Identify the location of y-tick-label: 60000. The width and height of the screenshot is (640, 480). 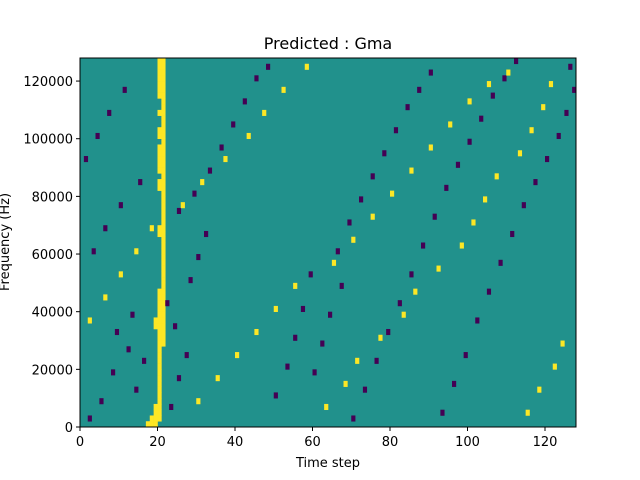
(52, 255).